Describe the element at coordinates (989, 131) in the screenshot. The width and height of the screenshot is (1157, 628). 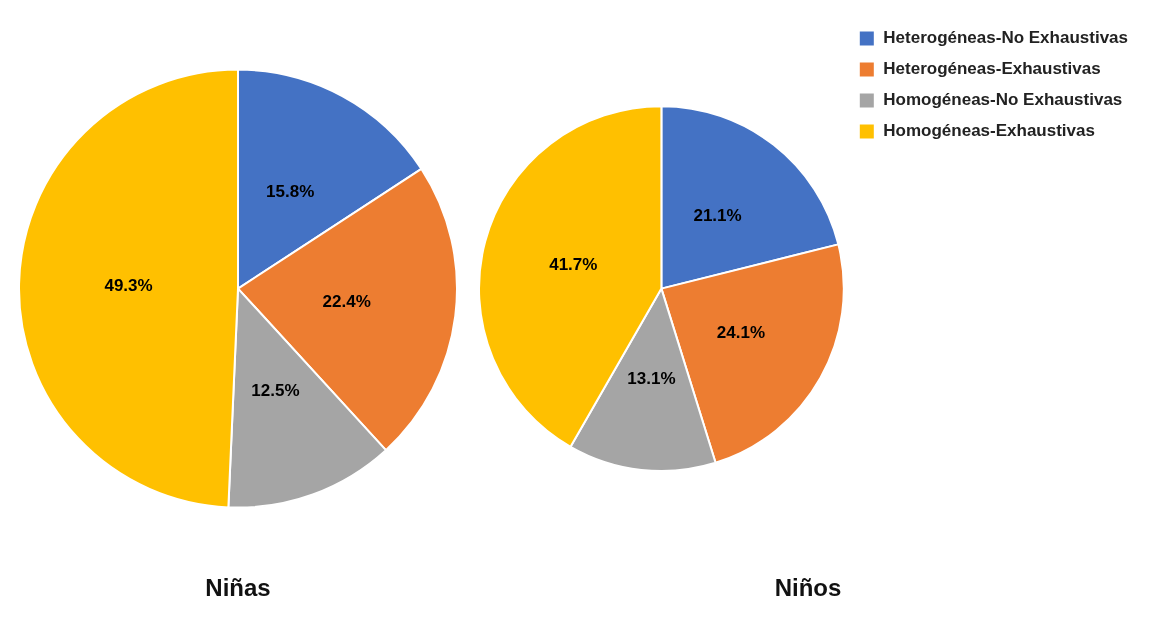
I see `legend-label: Homogéneas-Exhaustivas` at that location.